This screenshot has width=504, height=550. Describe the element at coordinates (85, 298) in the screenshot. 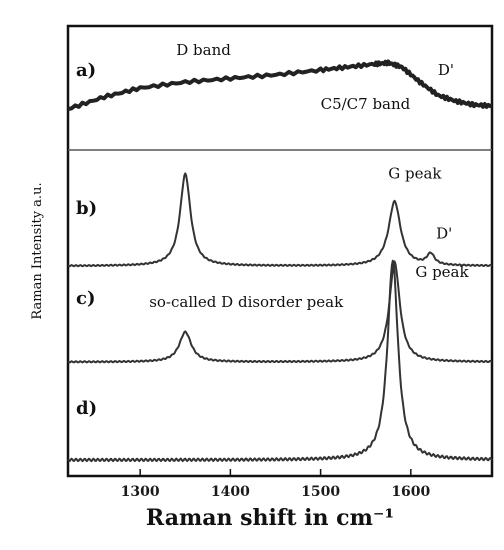

I see `panel-label: c)` at that location.